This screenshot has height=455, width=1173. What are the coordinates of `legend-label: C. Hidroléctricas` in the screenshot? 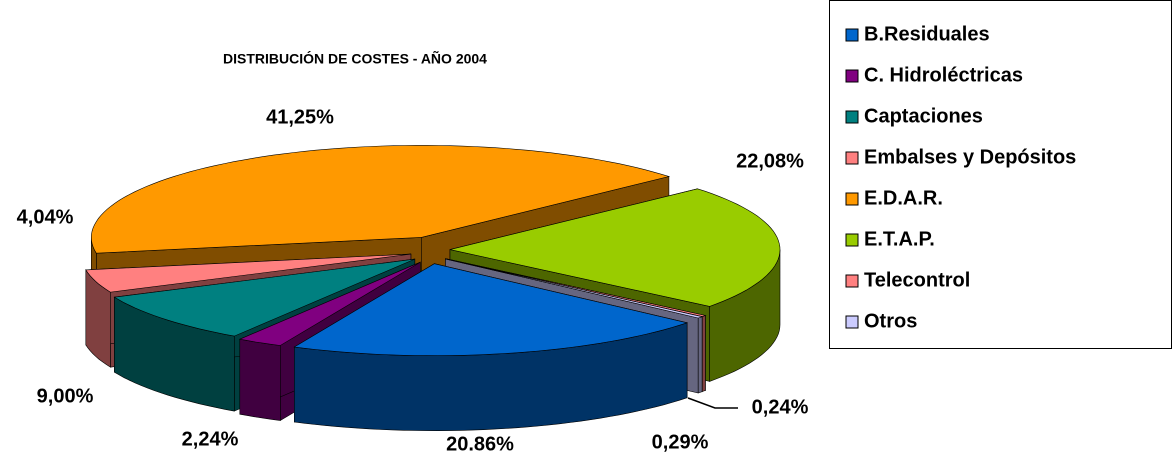 It's located at (943, 75).